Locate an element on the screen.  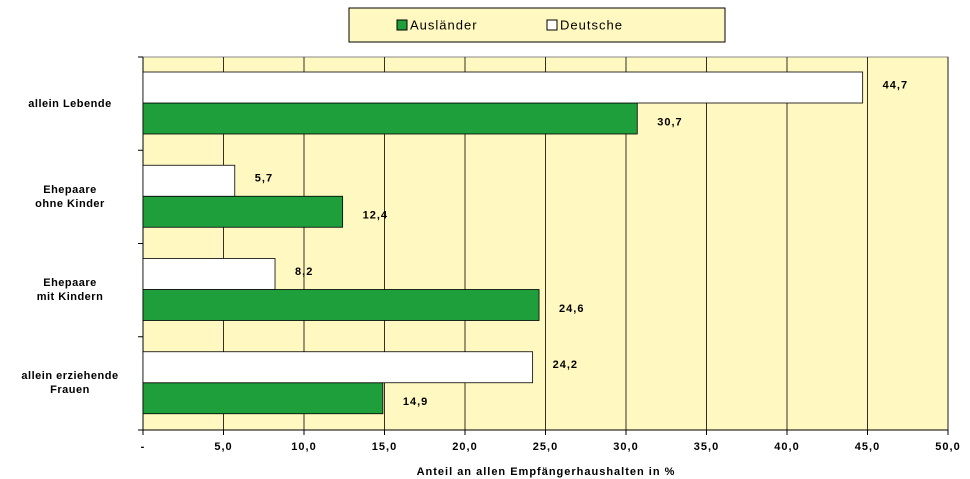
category-label: allein erziehende Frauen is located at coordinates (70, 383).